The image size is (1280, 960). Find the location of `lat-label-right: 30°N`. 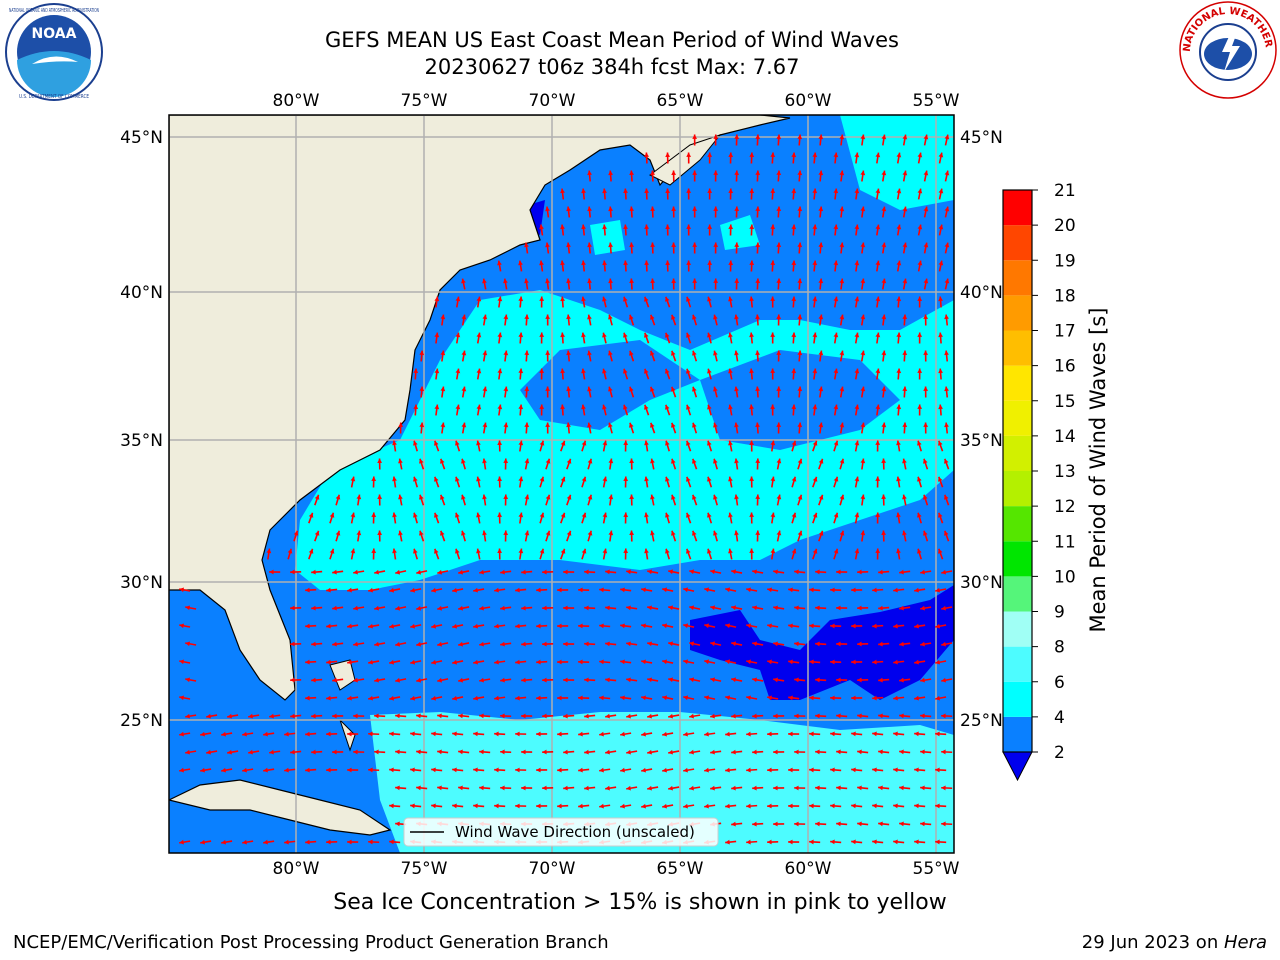

lat-label-right: 30°N is located at coordinates (981, 583).